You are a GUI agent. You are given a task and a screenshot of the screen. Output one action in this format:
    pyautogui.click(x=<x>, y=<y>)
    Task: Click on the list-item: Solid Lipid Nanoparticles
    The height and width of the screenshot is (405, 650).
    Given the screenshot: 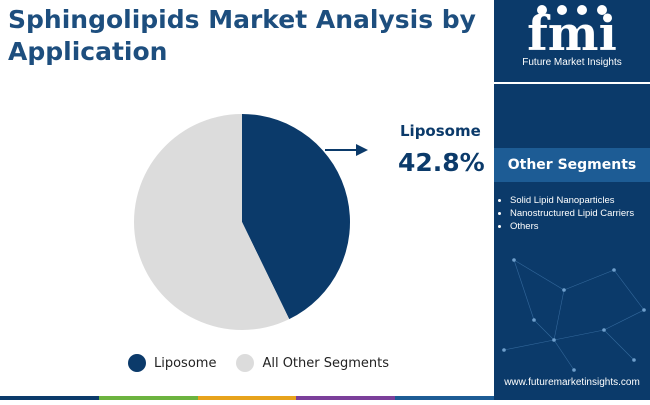 What is the action you would take?
    pyautogui.click(x=572, y=200)
    